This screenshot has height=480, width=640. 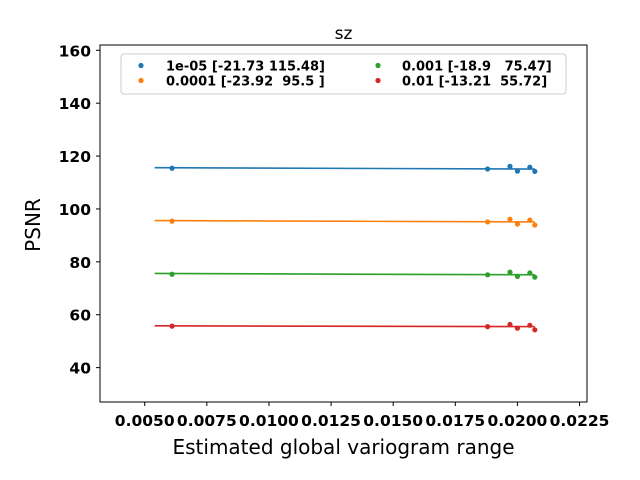 What do you see at coordinates (207, 421) in the screenshot?
I see `x-tick-label: 0.0075` at bounding box center [207, 421].